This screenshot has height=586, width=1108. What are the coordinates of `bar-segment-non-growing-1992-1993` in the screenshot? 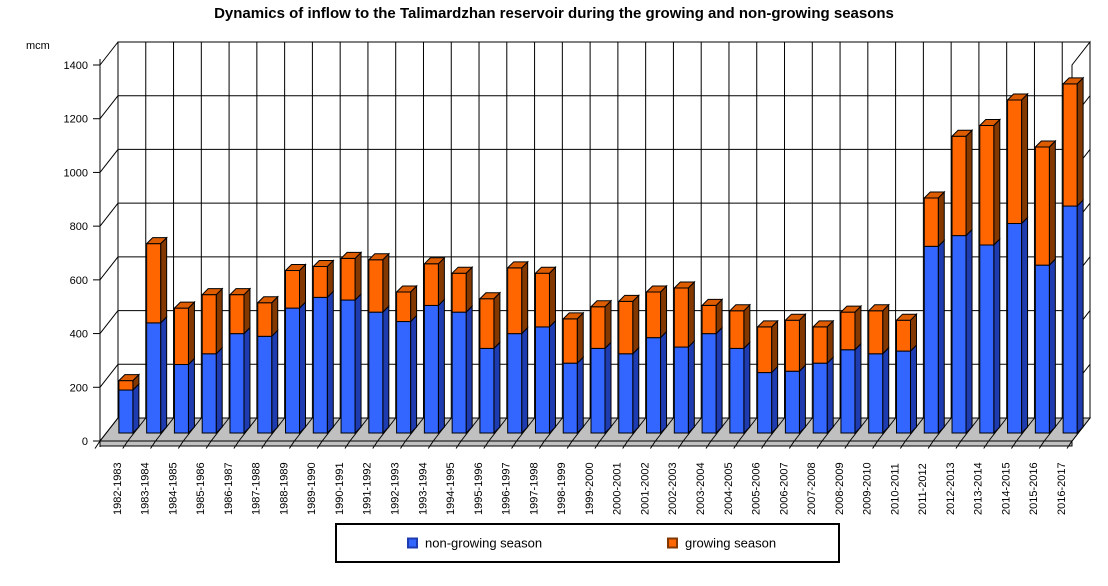 It's located at (404, 377).